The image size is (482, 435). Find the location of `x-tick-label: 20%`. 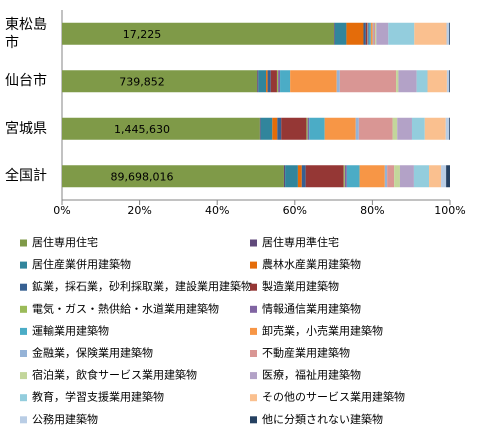

x-tick-label: 20% is located at coordinates (139, 210).